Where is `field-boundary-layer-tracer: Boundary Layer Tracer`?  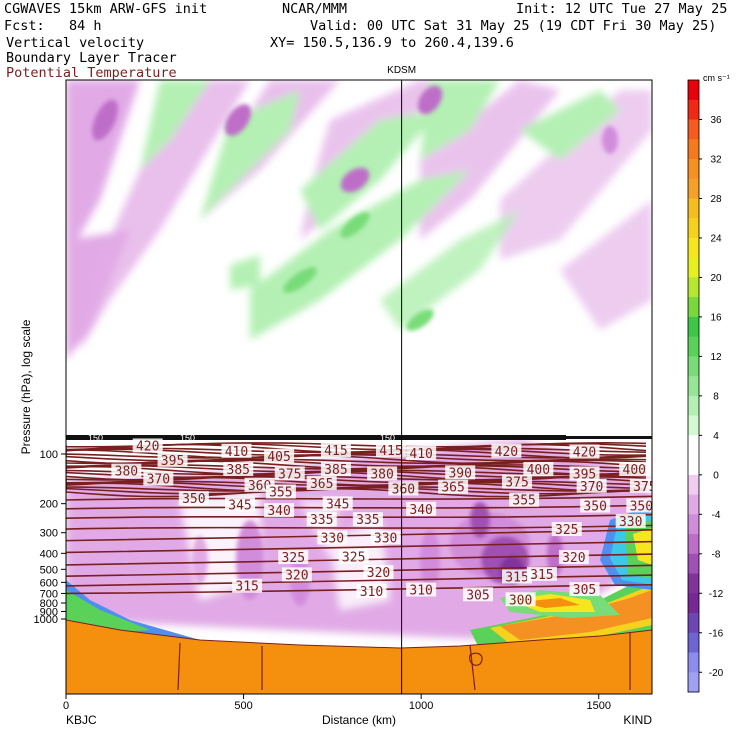
field-boundary-layer-tracer: Boundary Layer Tracer is located at coordinates (91, 58).